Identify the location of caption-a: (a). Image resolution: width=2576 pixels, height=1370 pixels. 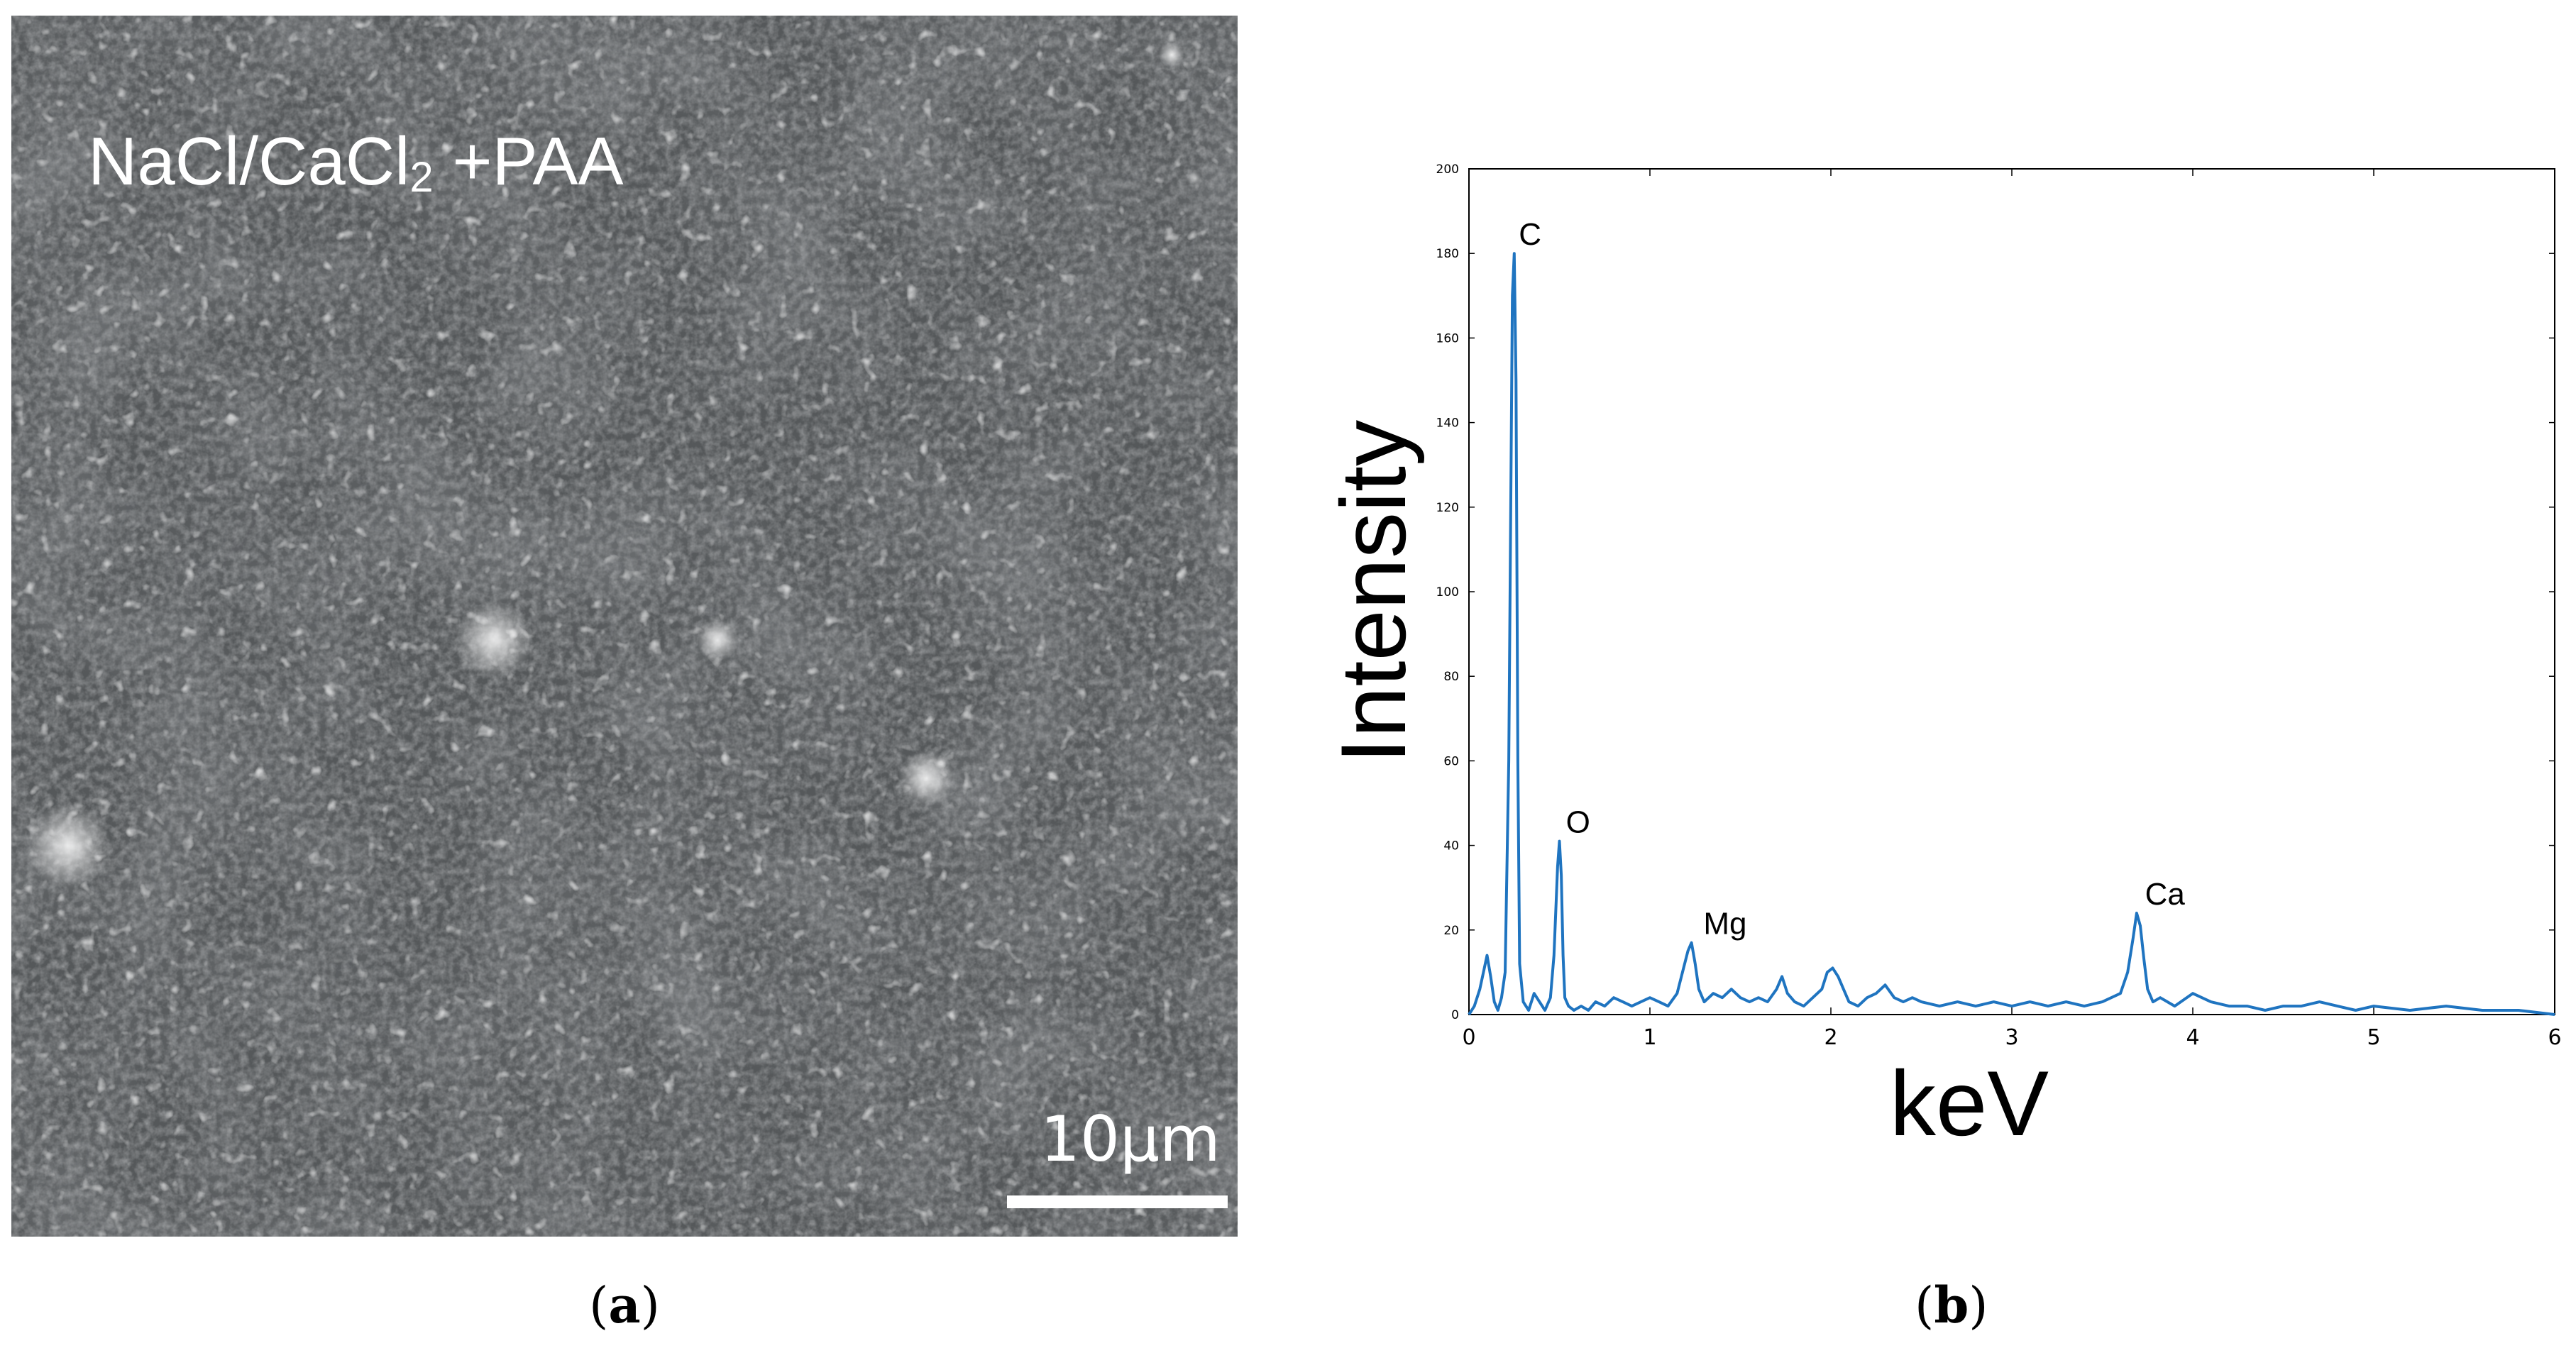
(624, 1305).